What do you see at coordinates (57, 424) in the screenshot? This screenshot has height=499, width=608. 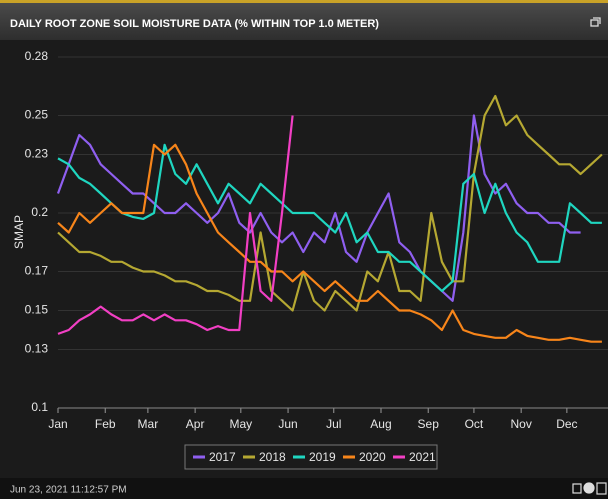 I see `x-tick-label: Jan` at bounding box center [57, 424].